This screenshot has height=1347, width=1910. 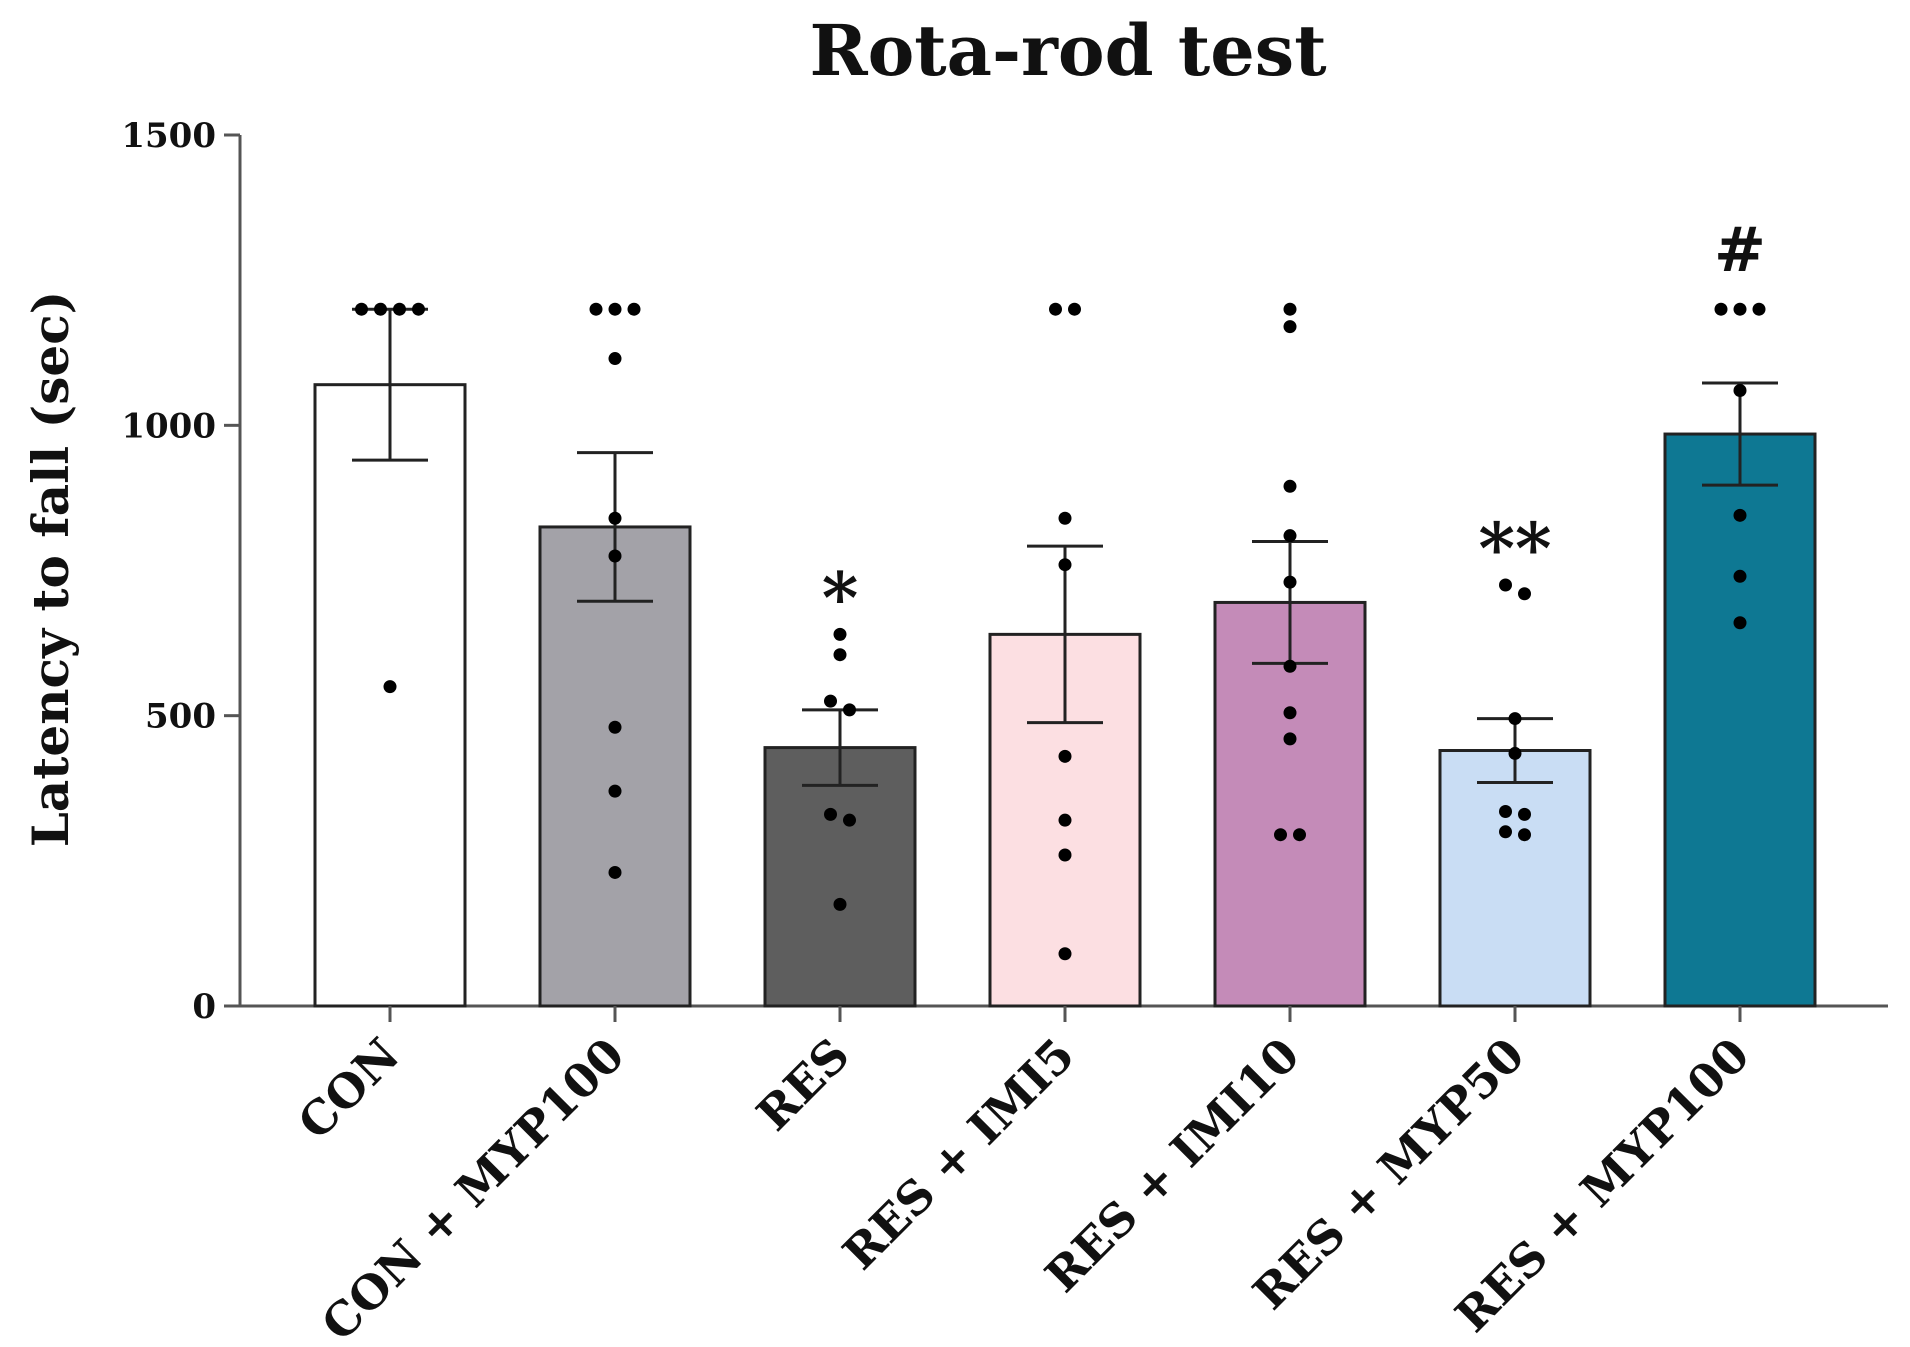 What do you see at coordinates (958, 1154) in the screenshot?
I see `x-tick-label: RES + IMI5` at bounding box center [958, 1154].